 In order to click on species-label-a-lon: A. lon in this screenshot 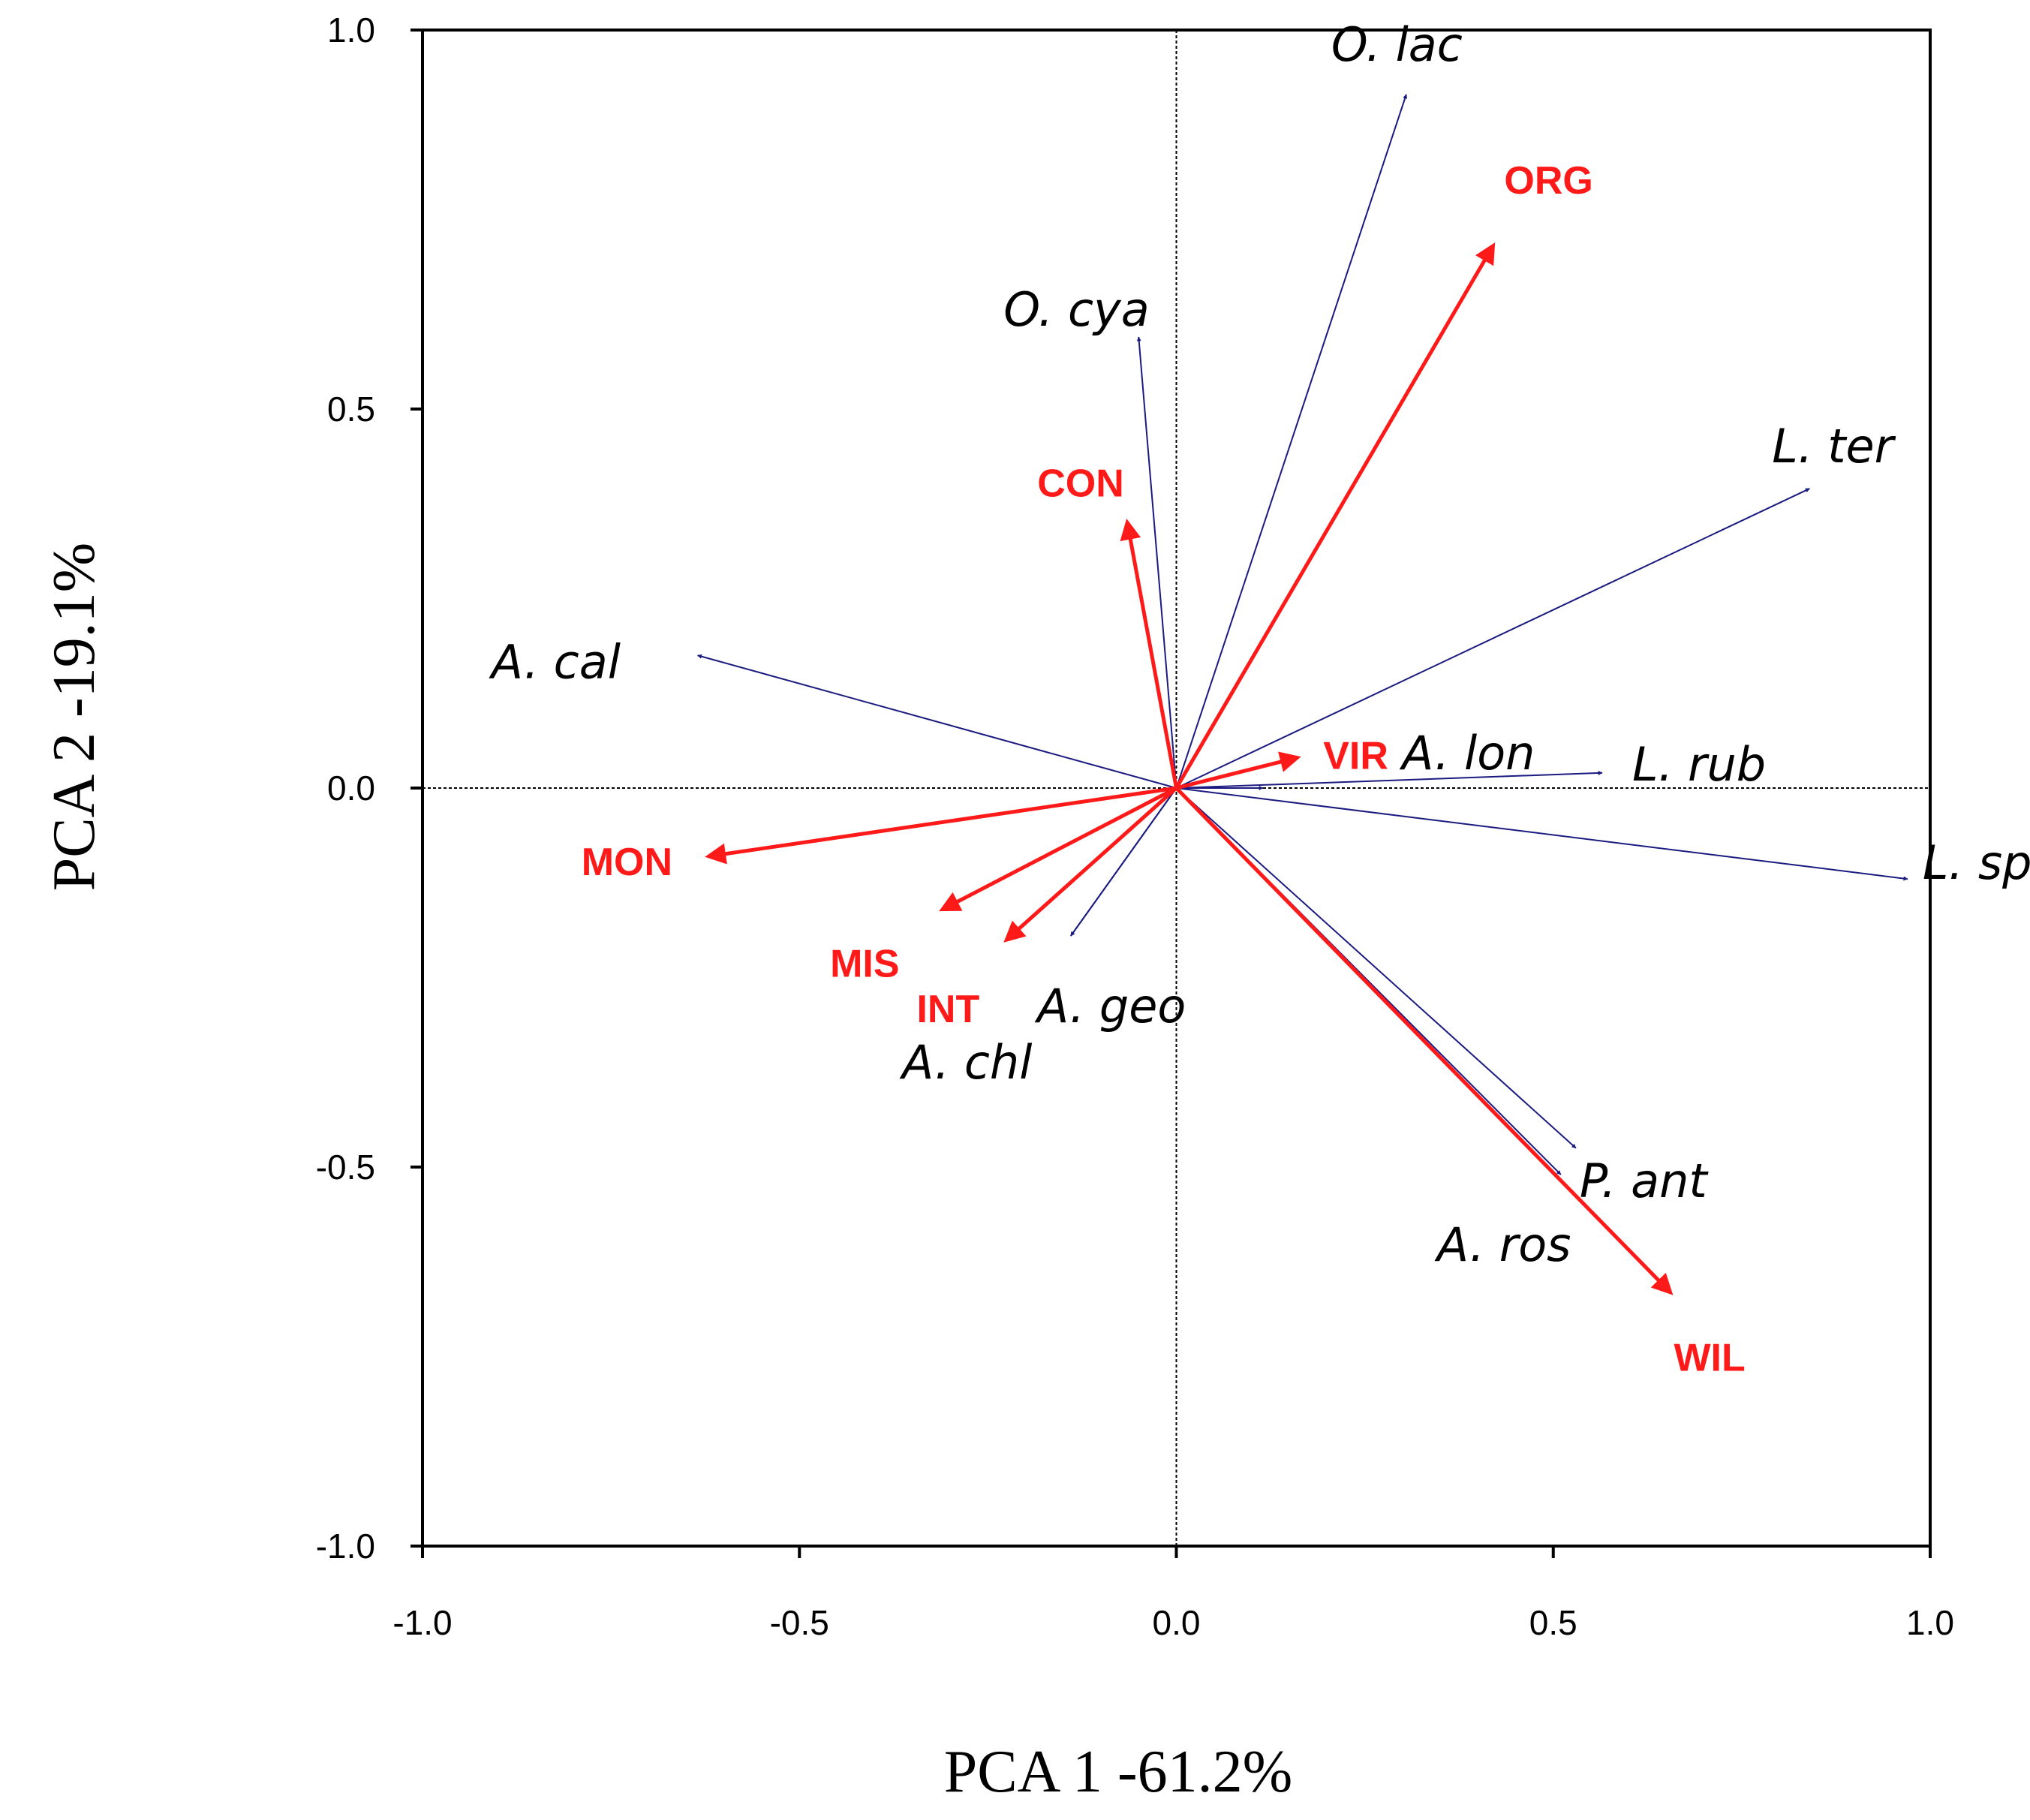, I will do `click(1467, 753)`.